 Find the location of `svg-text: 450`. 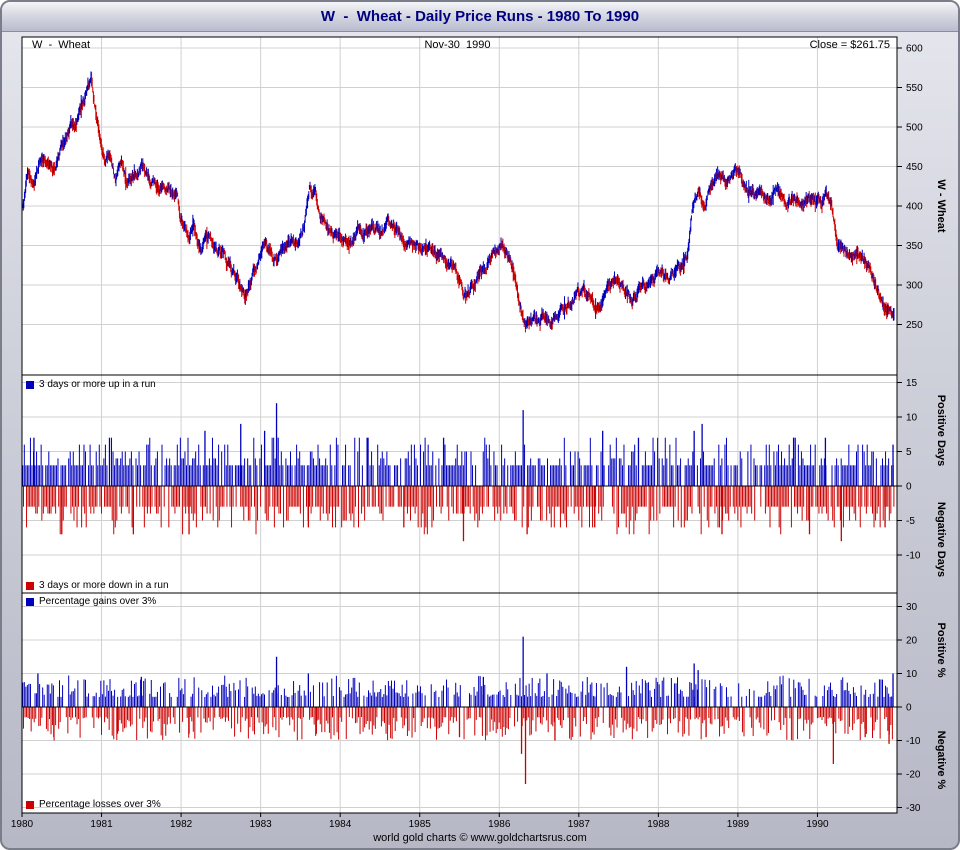

svg-text: 450 is located at coordinates (914, 167).